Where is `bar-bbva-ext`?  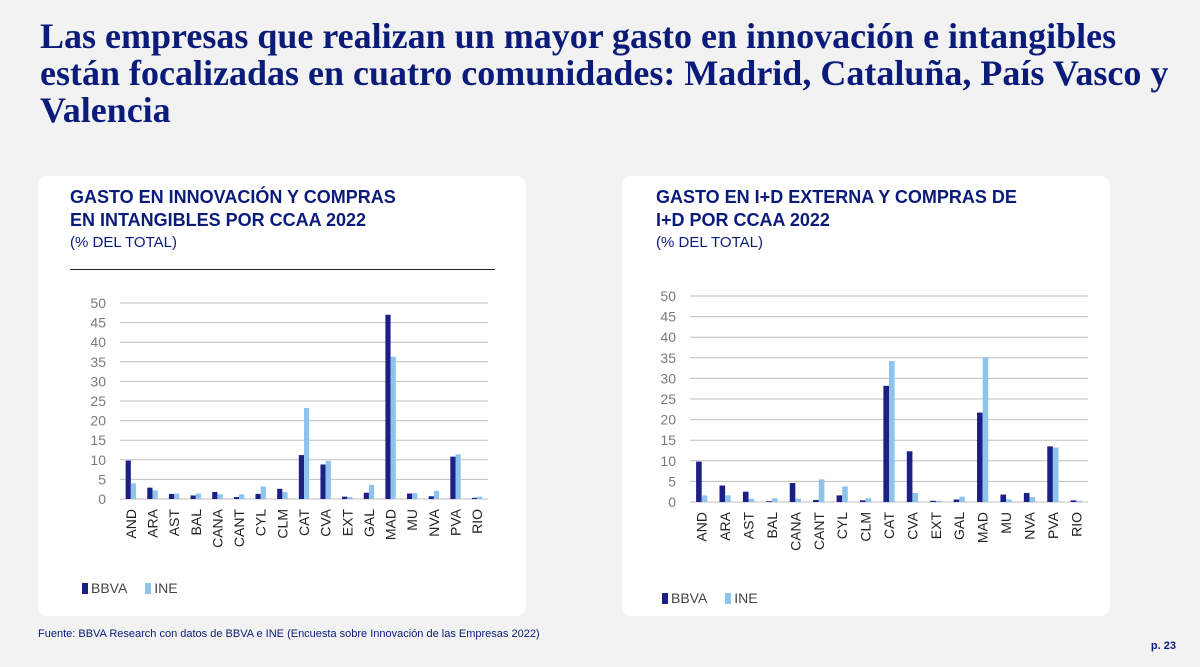 bar-bbva-ext is located at coordinates (933, 501).